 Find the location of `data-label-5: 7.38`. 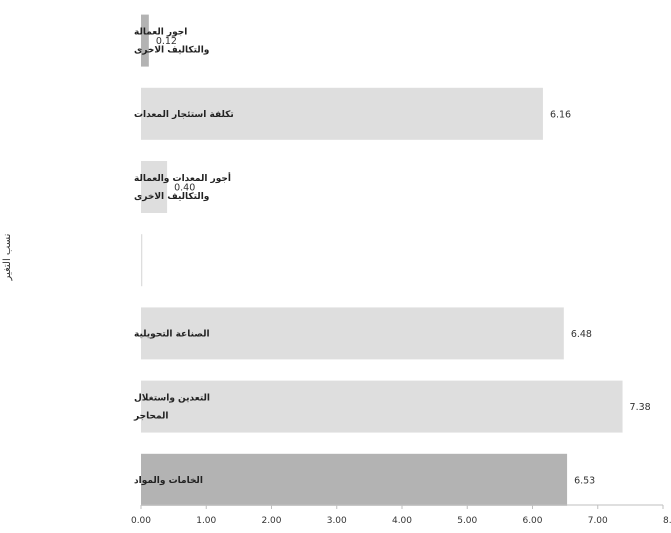

data-label-5: 7.38 is located at coordinates (640, 407).